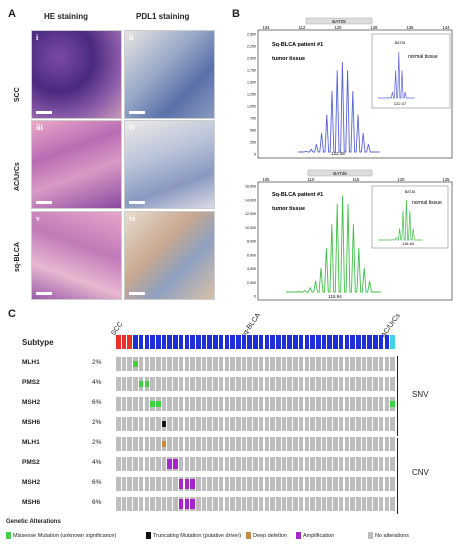  Describe the element at coordinates (357, 27) in the screenshot. I see `top-x-ticks: 104 112 120 128 136 144` at that location.